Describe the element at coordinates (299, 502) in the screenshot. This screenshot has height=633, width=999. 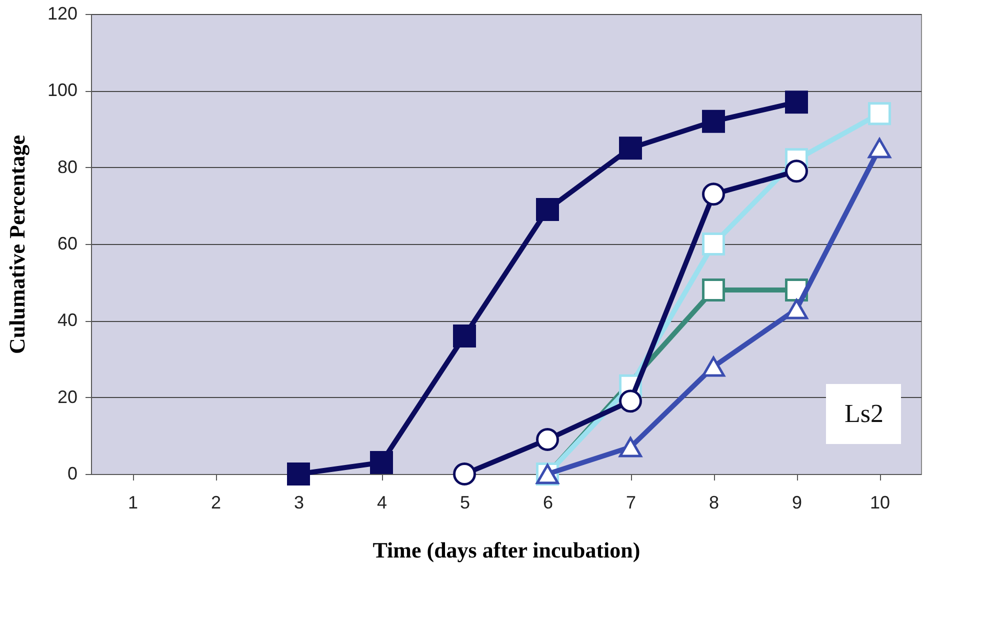
I see `x-tick-label: 3` at that location.